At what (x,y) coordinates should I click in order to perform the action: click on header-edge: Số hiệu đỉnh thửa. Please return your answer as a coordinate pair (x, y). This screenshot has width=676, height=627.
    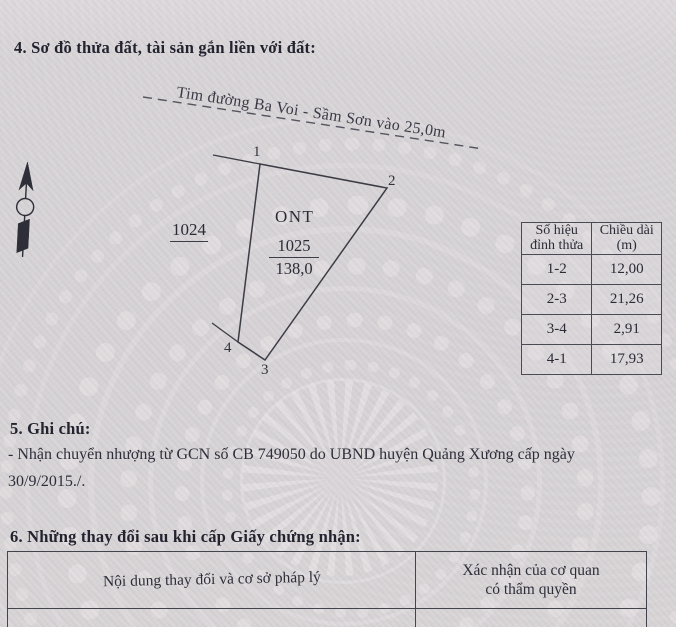
    Looking at the image, I should click on (556, 238).